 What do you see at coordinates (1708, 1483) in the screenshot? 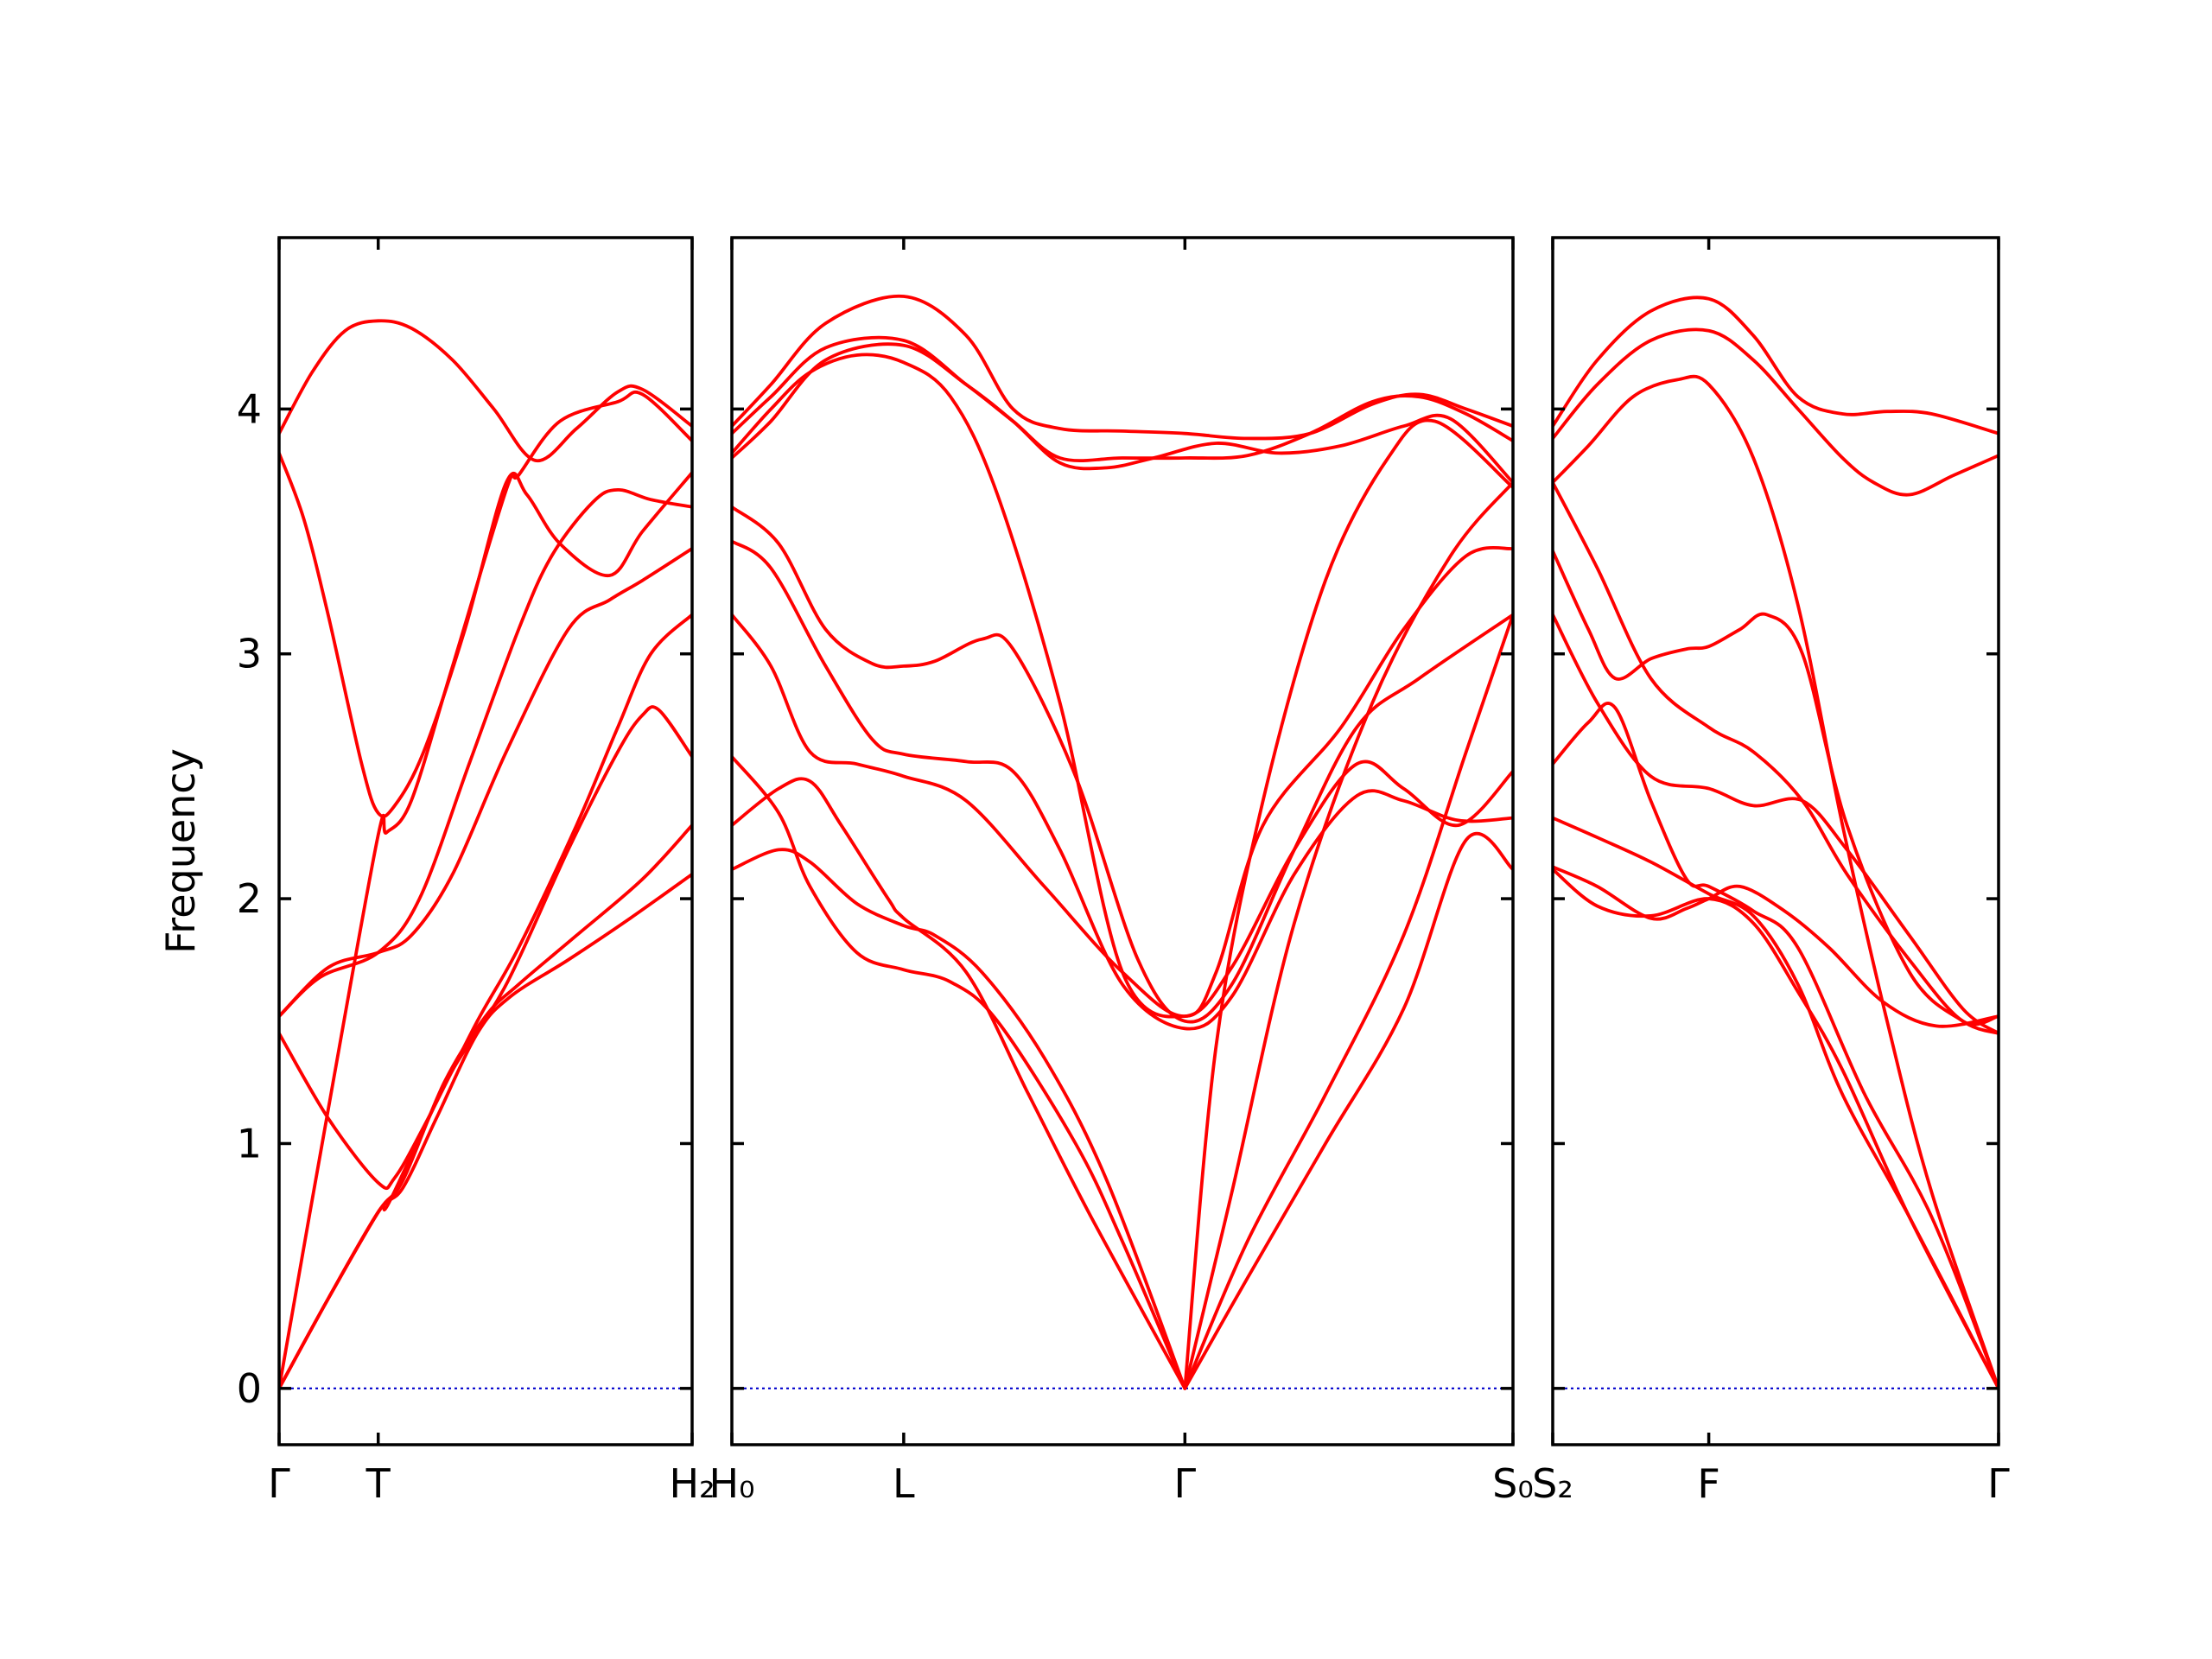
I see `x-tick-label: F` at bounding box center [1708, 1483].